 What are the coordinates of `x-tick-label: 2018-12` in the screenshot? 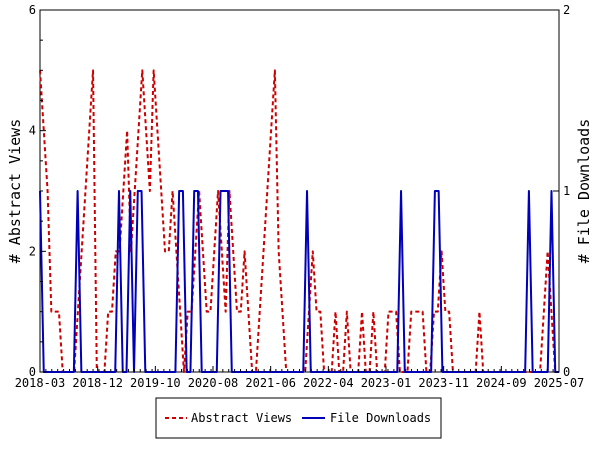 It's located at (97, 383).